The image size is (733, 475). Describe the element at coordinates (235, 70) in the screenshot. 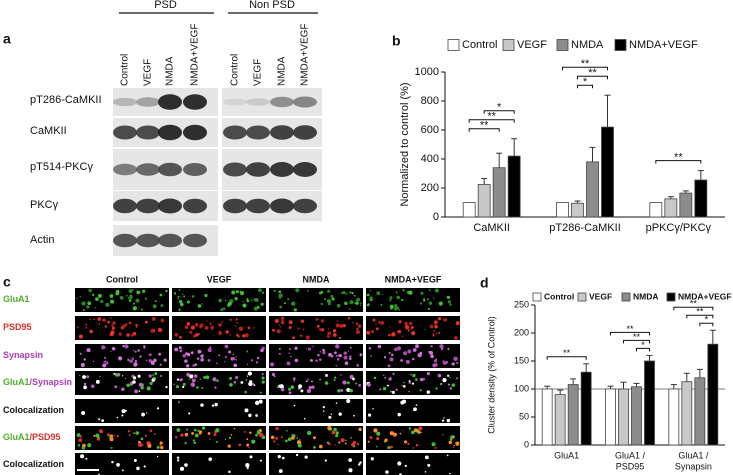

I see `lane-label: Control` at that location.